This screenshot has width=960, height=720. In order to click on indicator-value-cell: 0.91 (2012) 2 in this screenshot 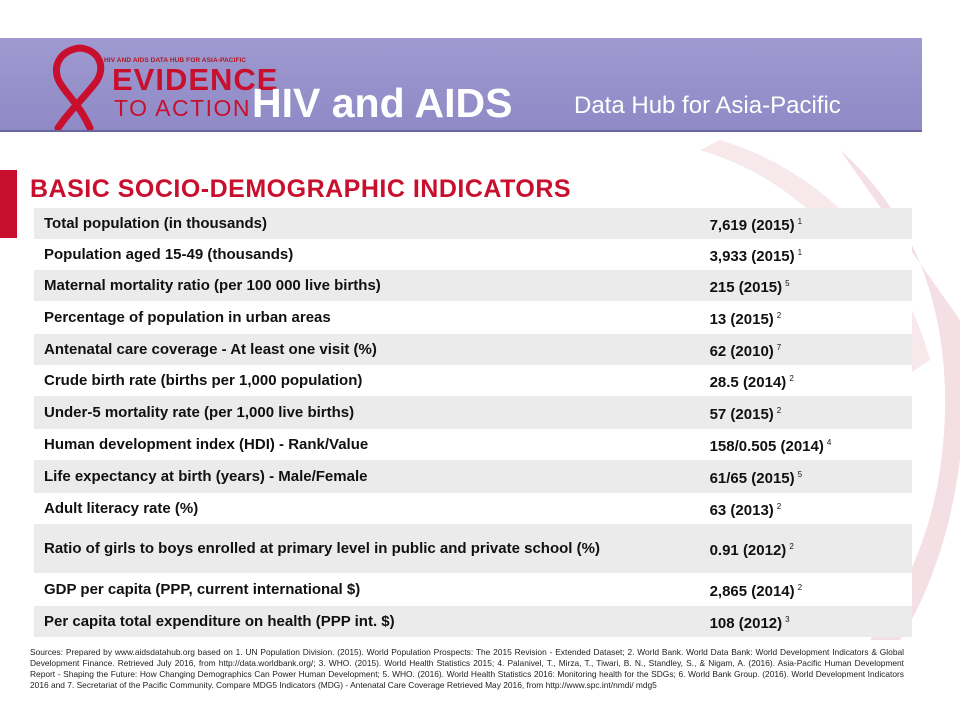, I will do `click(806, 548)`.